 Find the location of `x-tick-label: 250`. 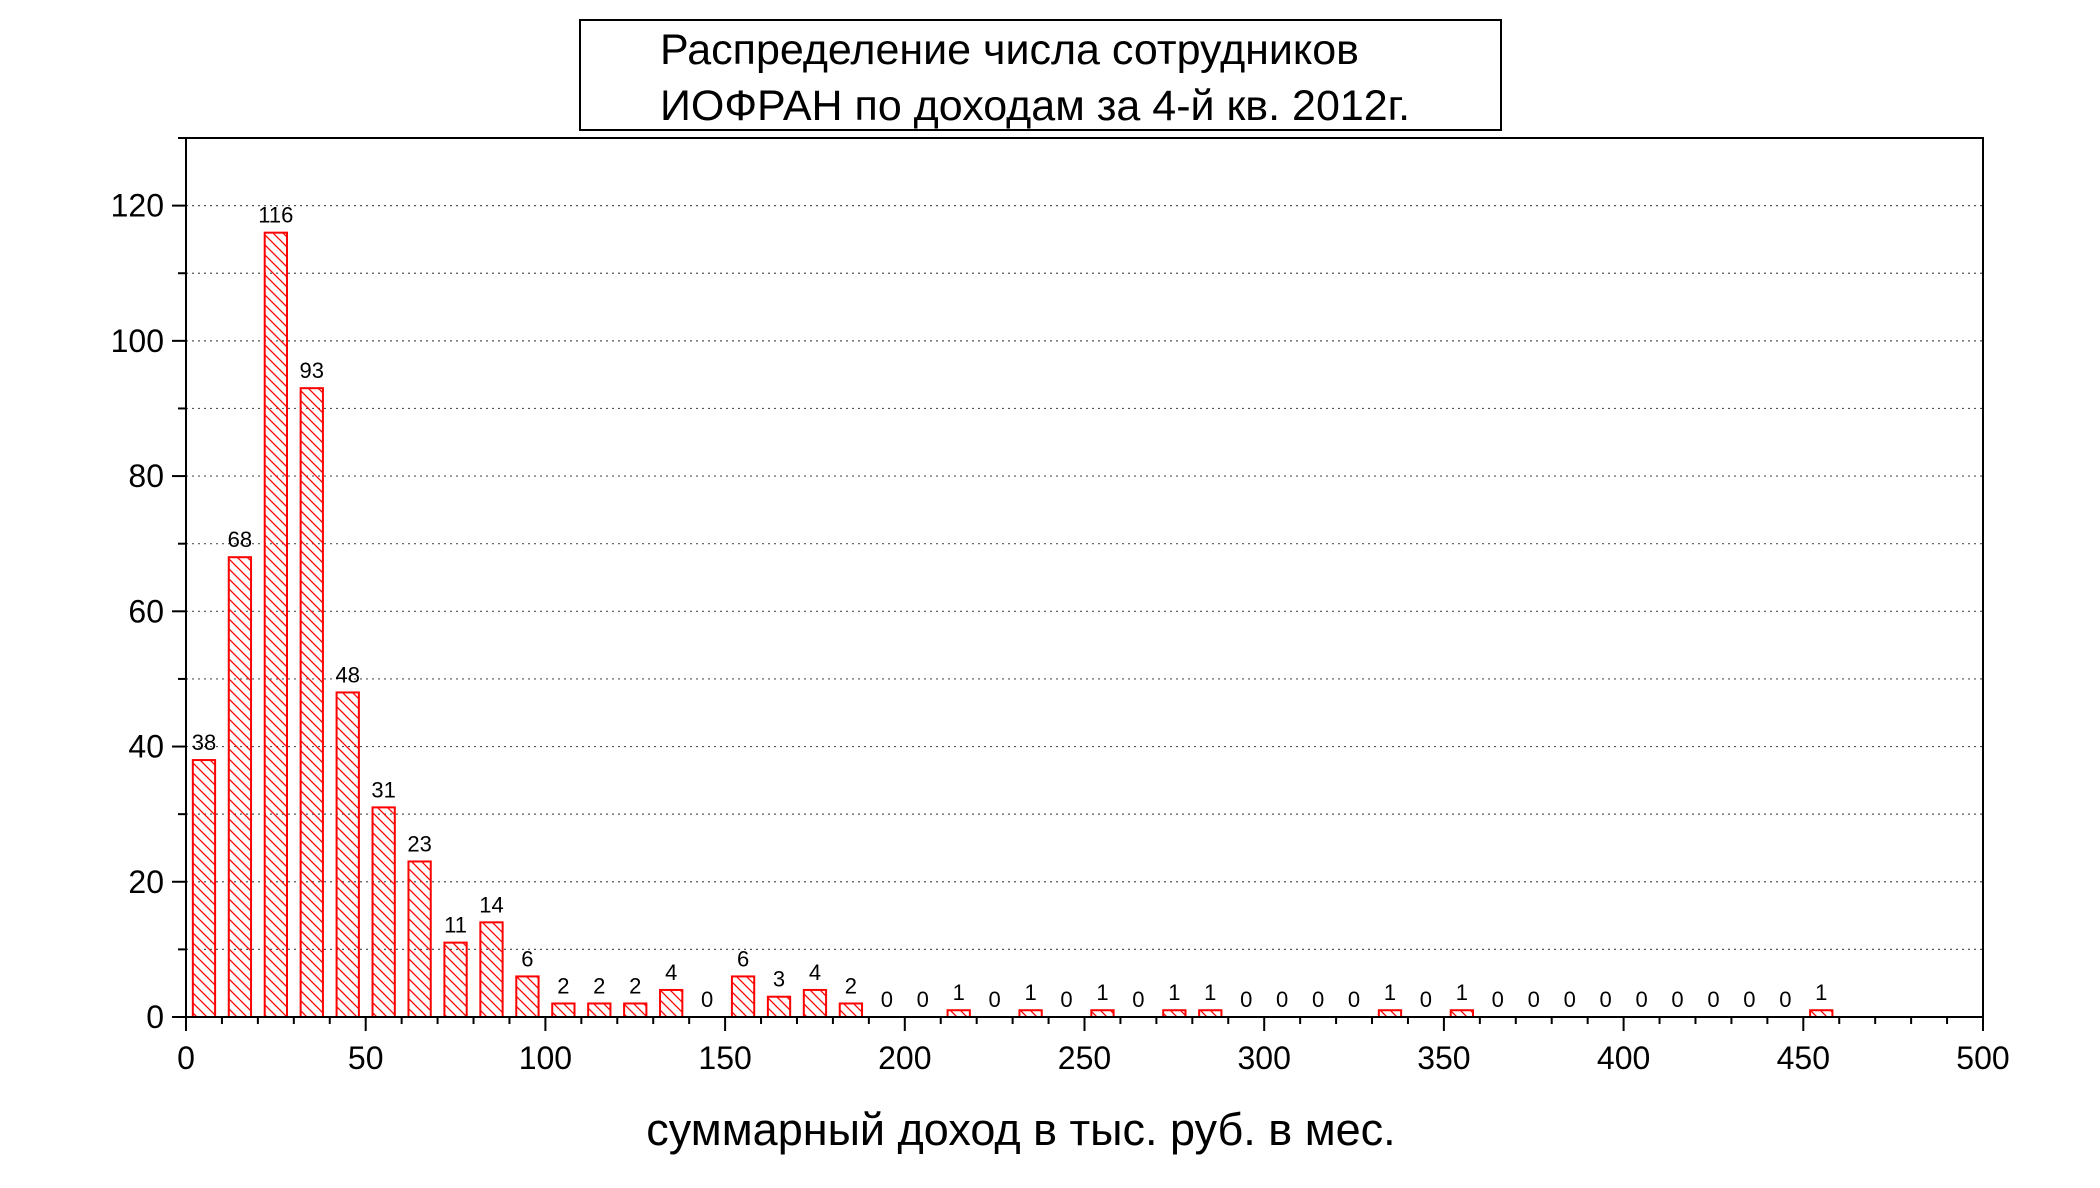

x-tick-label: 250 is located at coordinates (1084, 1058).